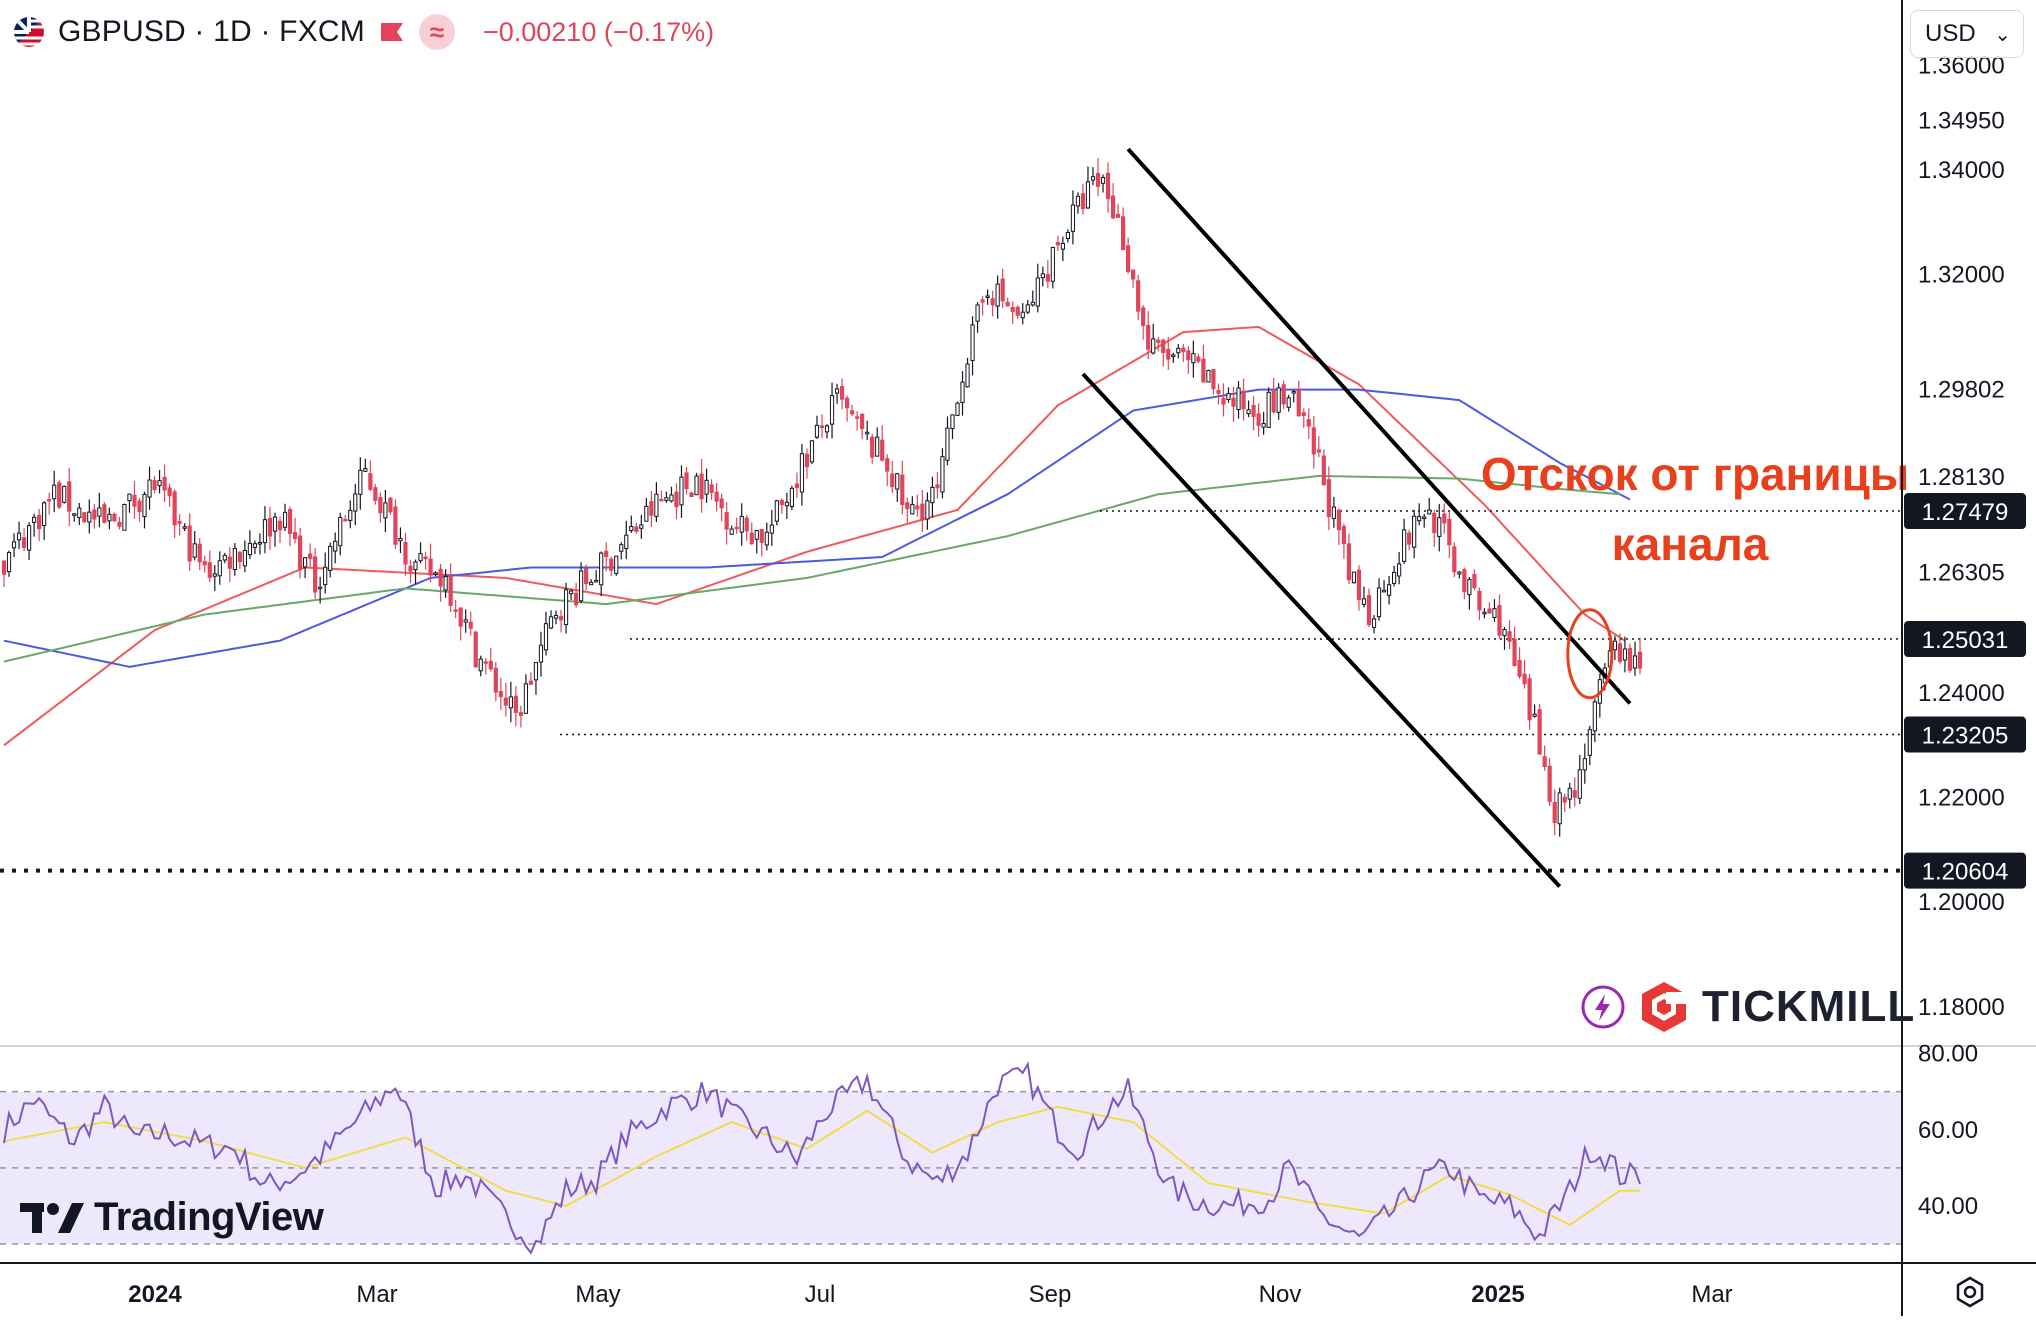 The width and height of the screenshot is (2036, 1321). I want to click on price-label-box, so click(1965, 870).